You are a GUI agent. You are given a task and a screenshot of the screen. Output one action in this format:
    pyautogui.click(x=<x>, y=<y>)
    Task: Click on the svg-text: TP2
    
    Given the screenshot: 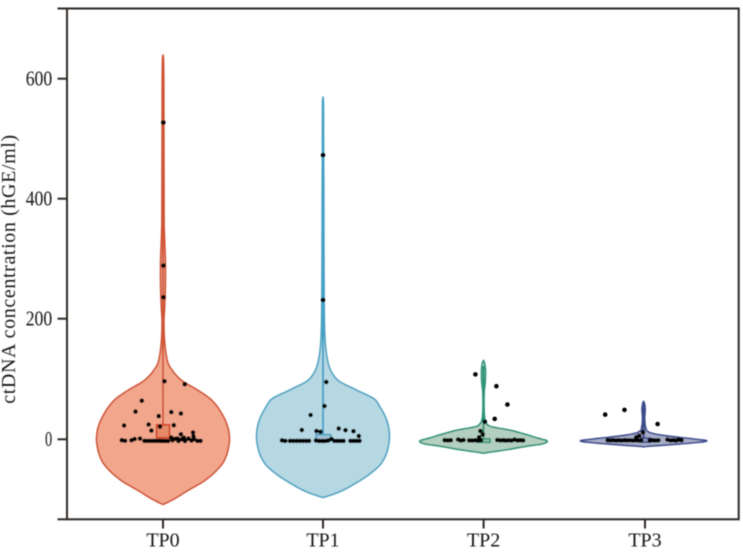 What is the action you would take?
    pyautogui.click(x=483, y=541)
    